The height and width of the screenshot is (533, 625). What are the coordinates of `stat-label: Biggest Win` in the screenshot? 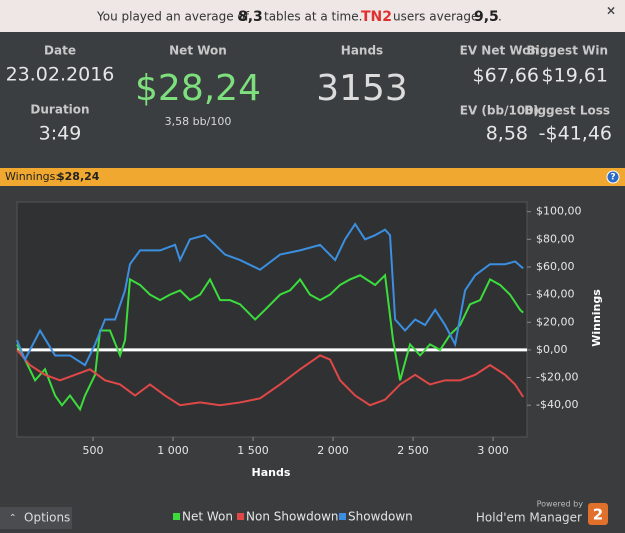 It's located at (567, 51).